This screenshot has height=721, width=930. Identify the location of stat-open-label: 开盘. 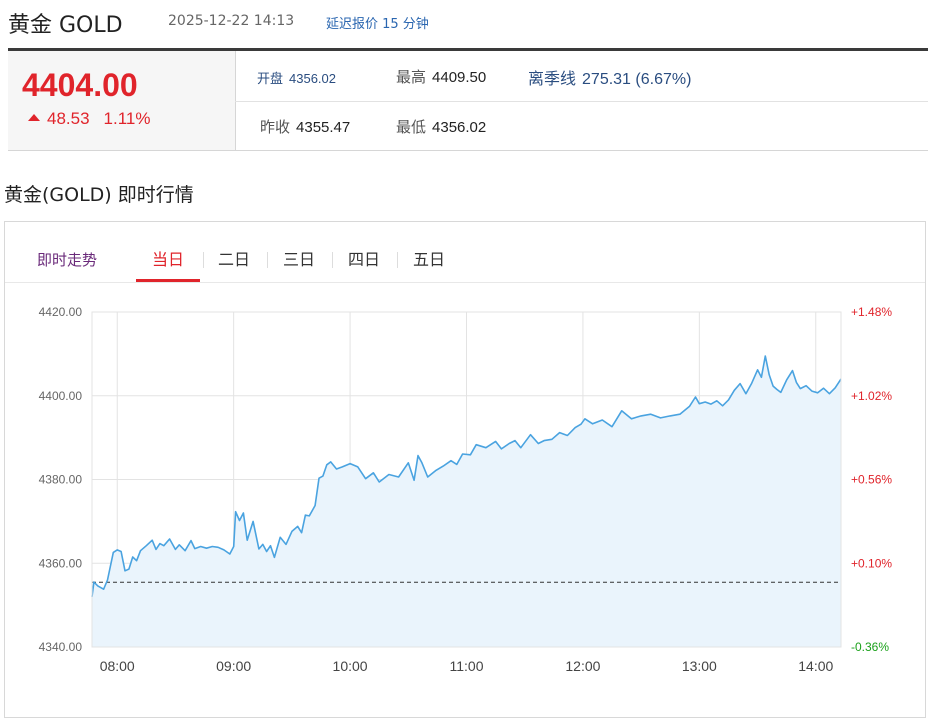
(270, 78).